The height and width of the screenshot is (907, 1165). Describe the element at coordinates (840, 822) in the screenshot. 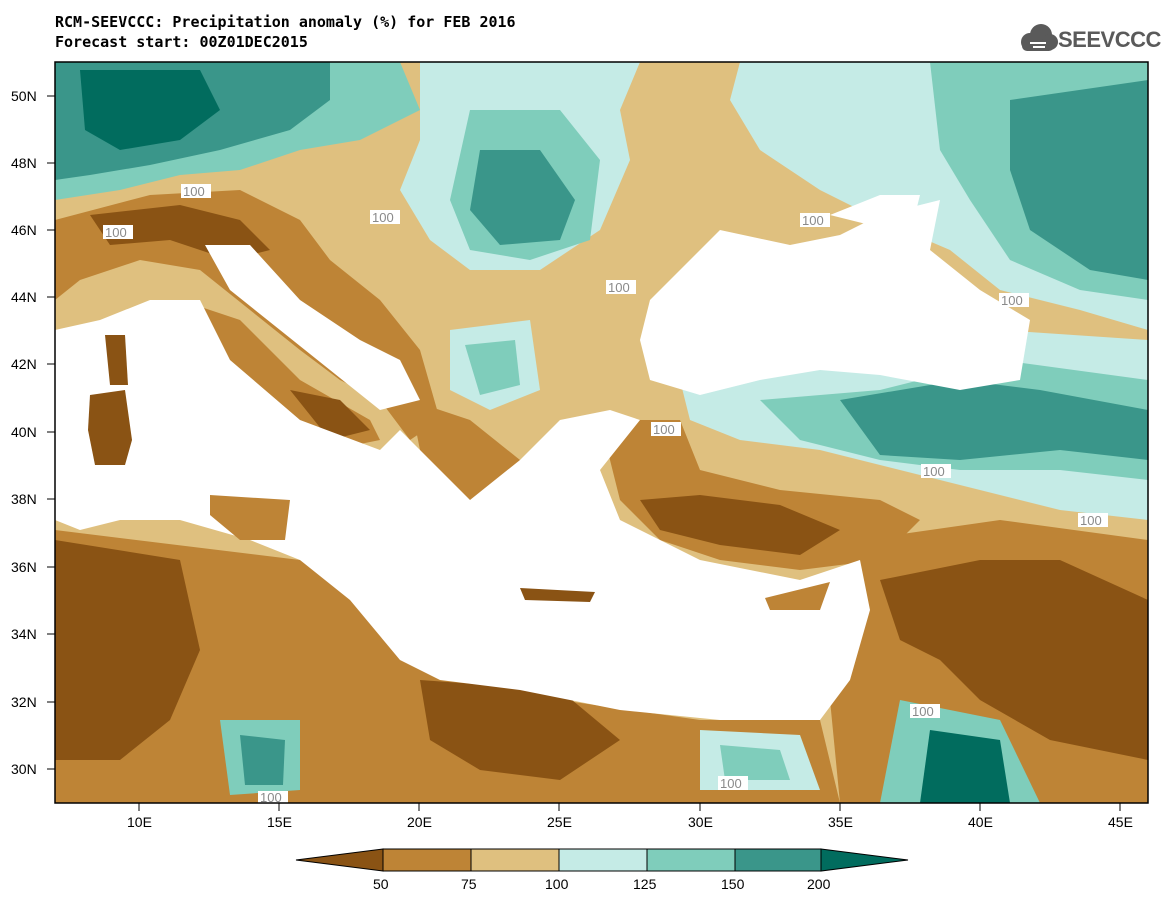

I see `lon-label: 35E` at that location.